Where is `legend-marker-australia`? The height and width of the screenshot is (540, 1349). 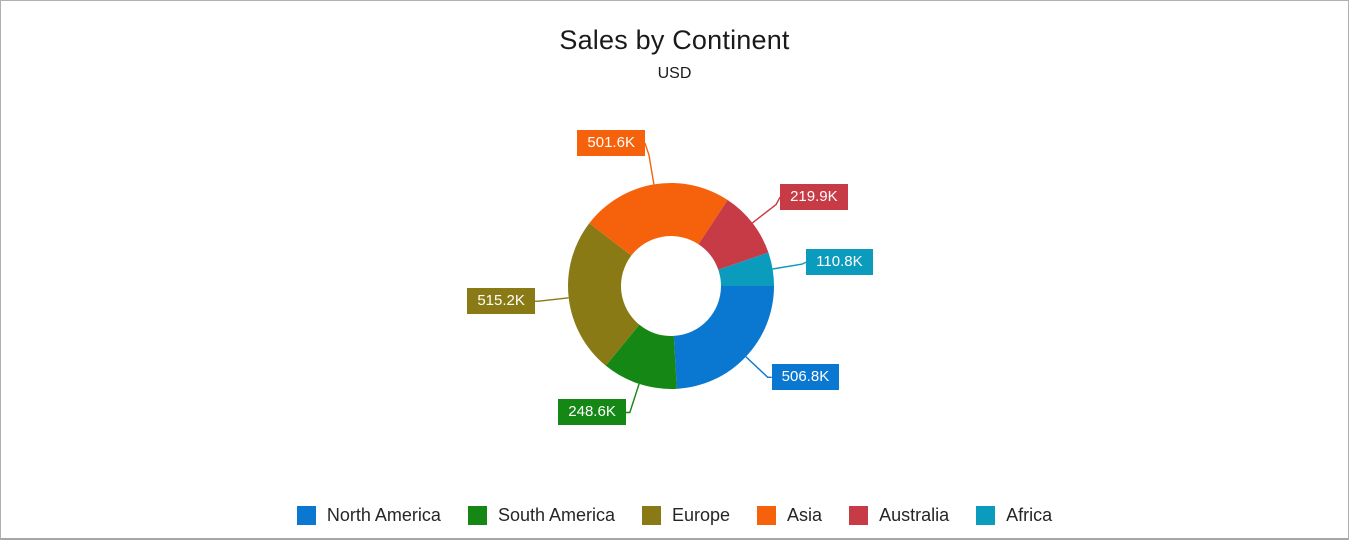 legend-marker-australia is located at coordinates (859, 515).